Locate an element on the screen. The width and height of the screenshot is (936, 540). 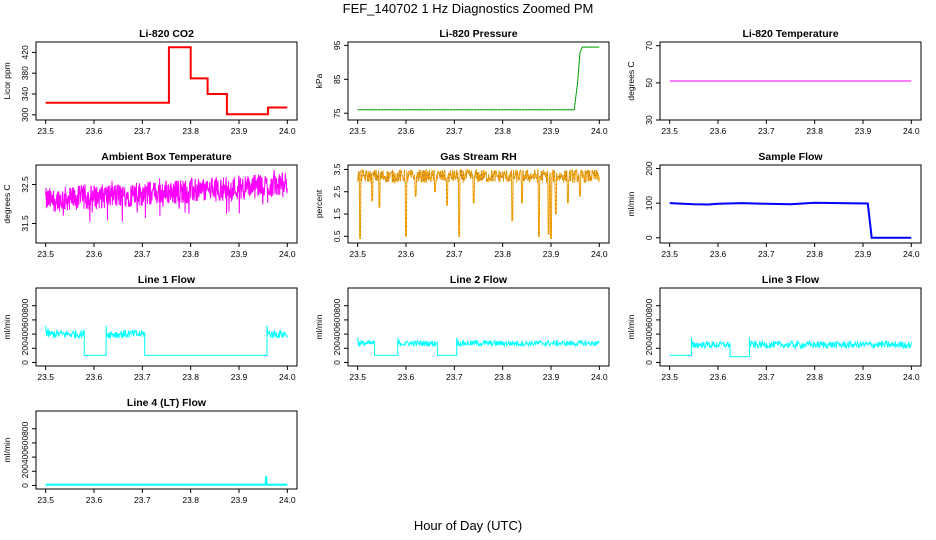
y-tick-label: 300 is located at coordinates (25, 114).